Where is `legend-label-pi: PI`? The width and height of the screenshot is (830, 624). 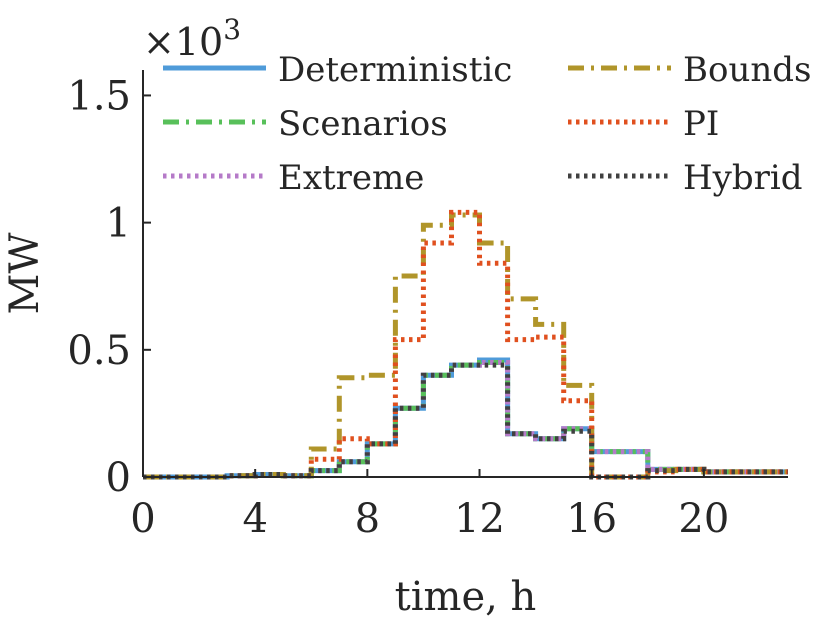 legend-label-pi: PI is located at coordinates (701, 124).